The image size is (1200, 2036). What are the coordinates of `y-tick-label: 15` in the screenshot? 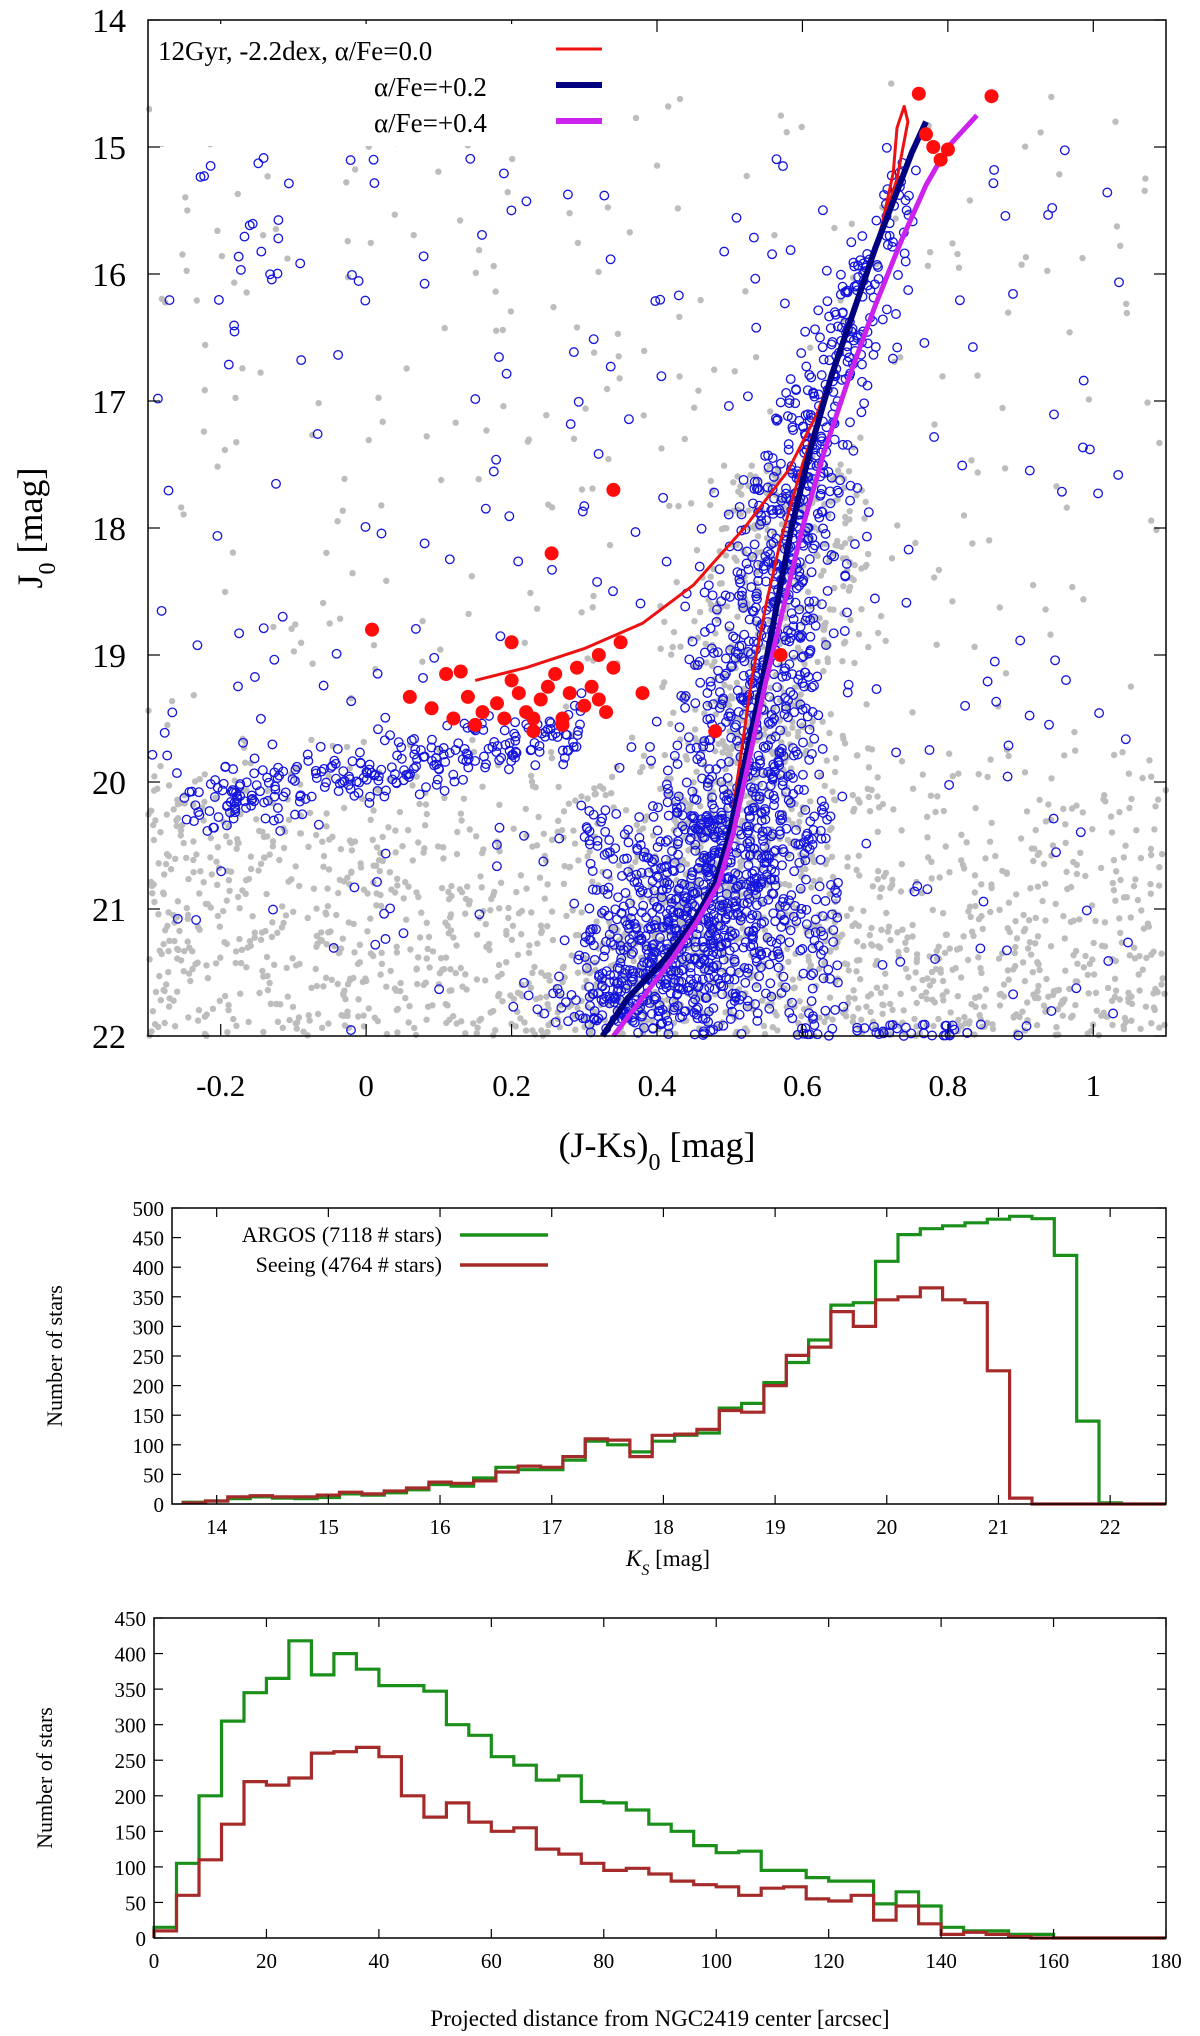 It's located at (109, 148).